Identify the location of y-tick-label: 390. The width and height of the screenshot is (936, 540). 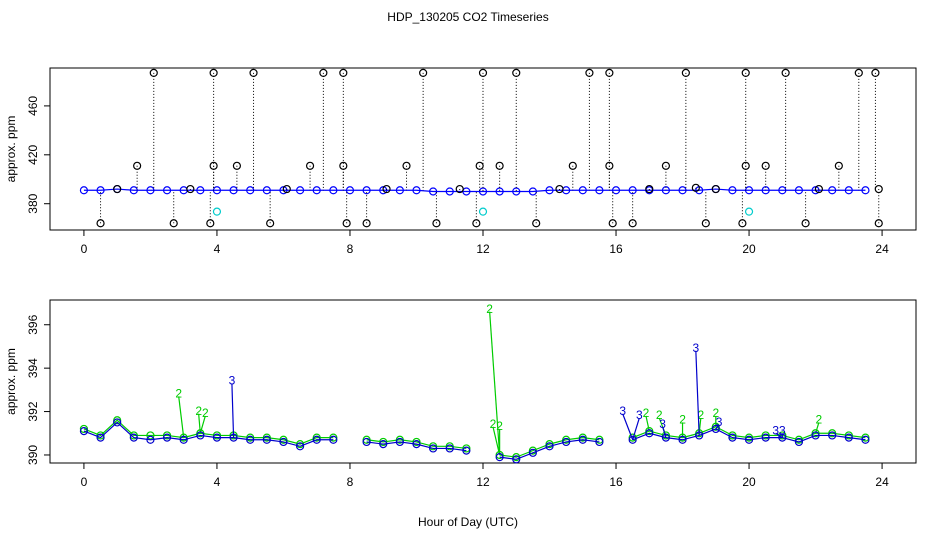
(33, 455).